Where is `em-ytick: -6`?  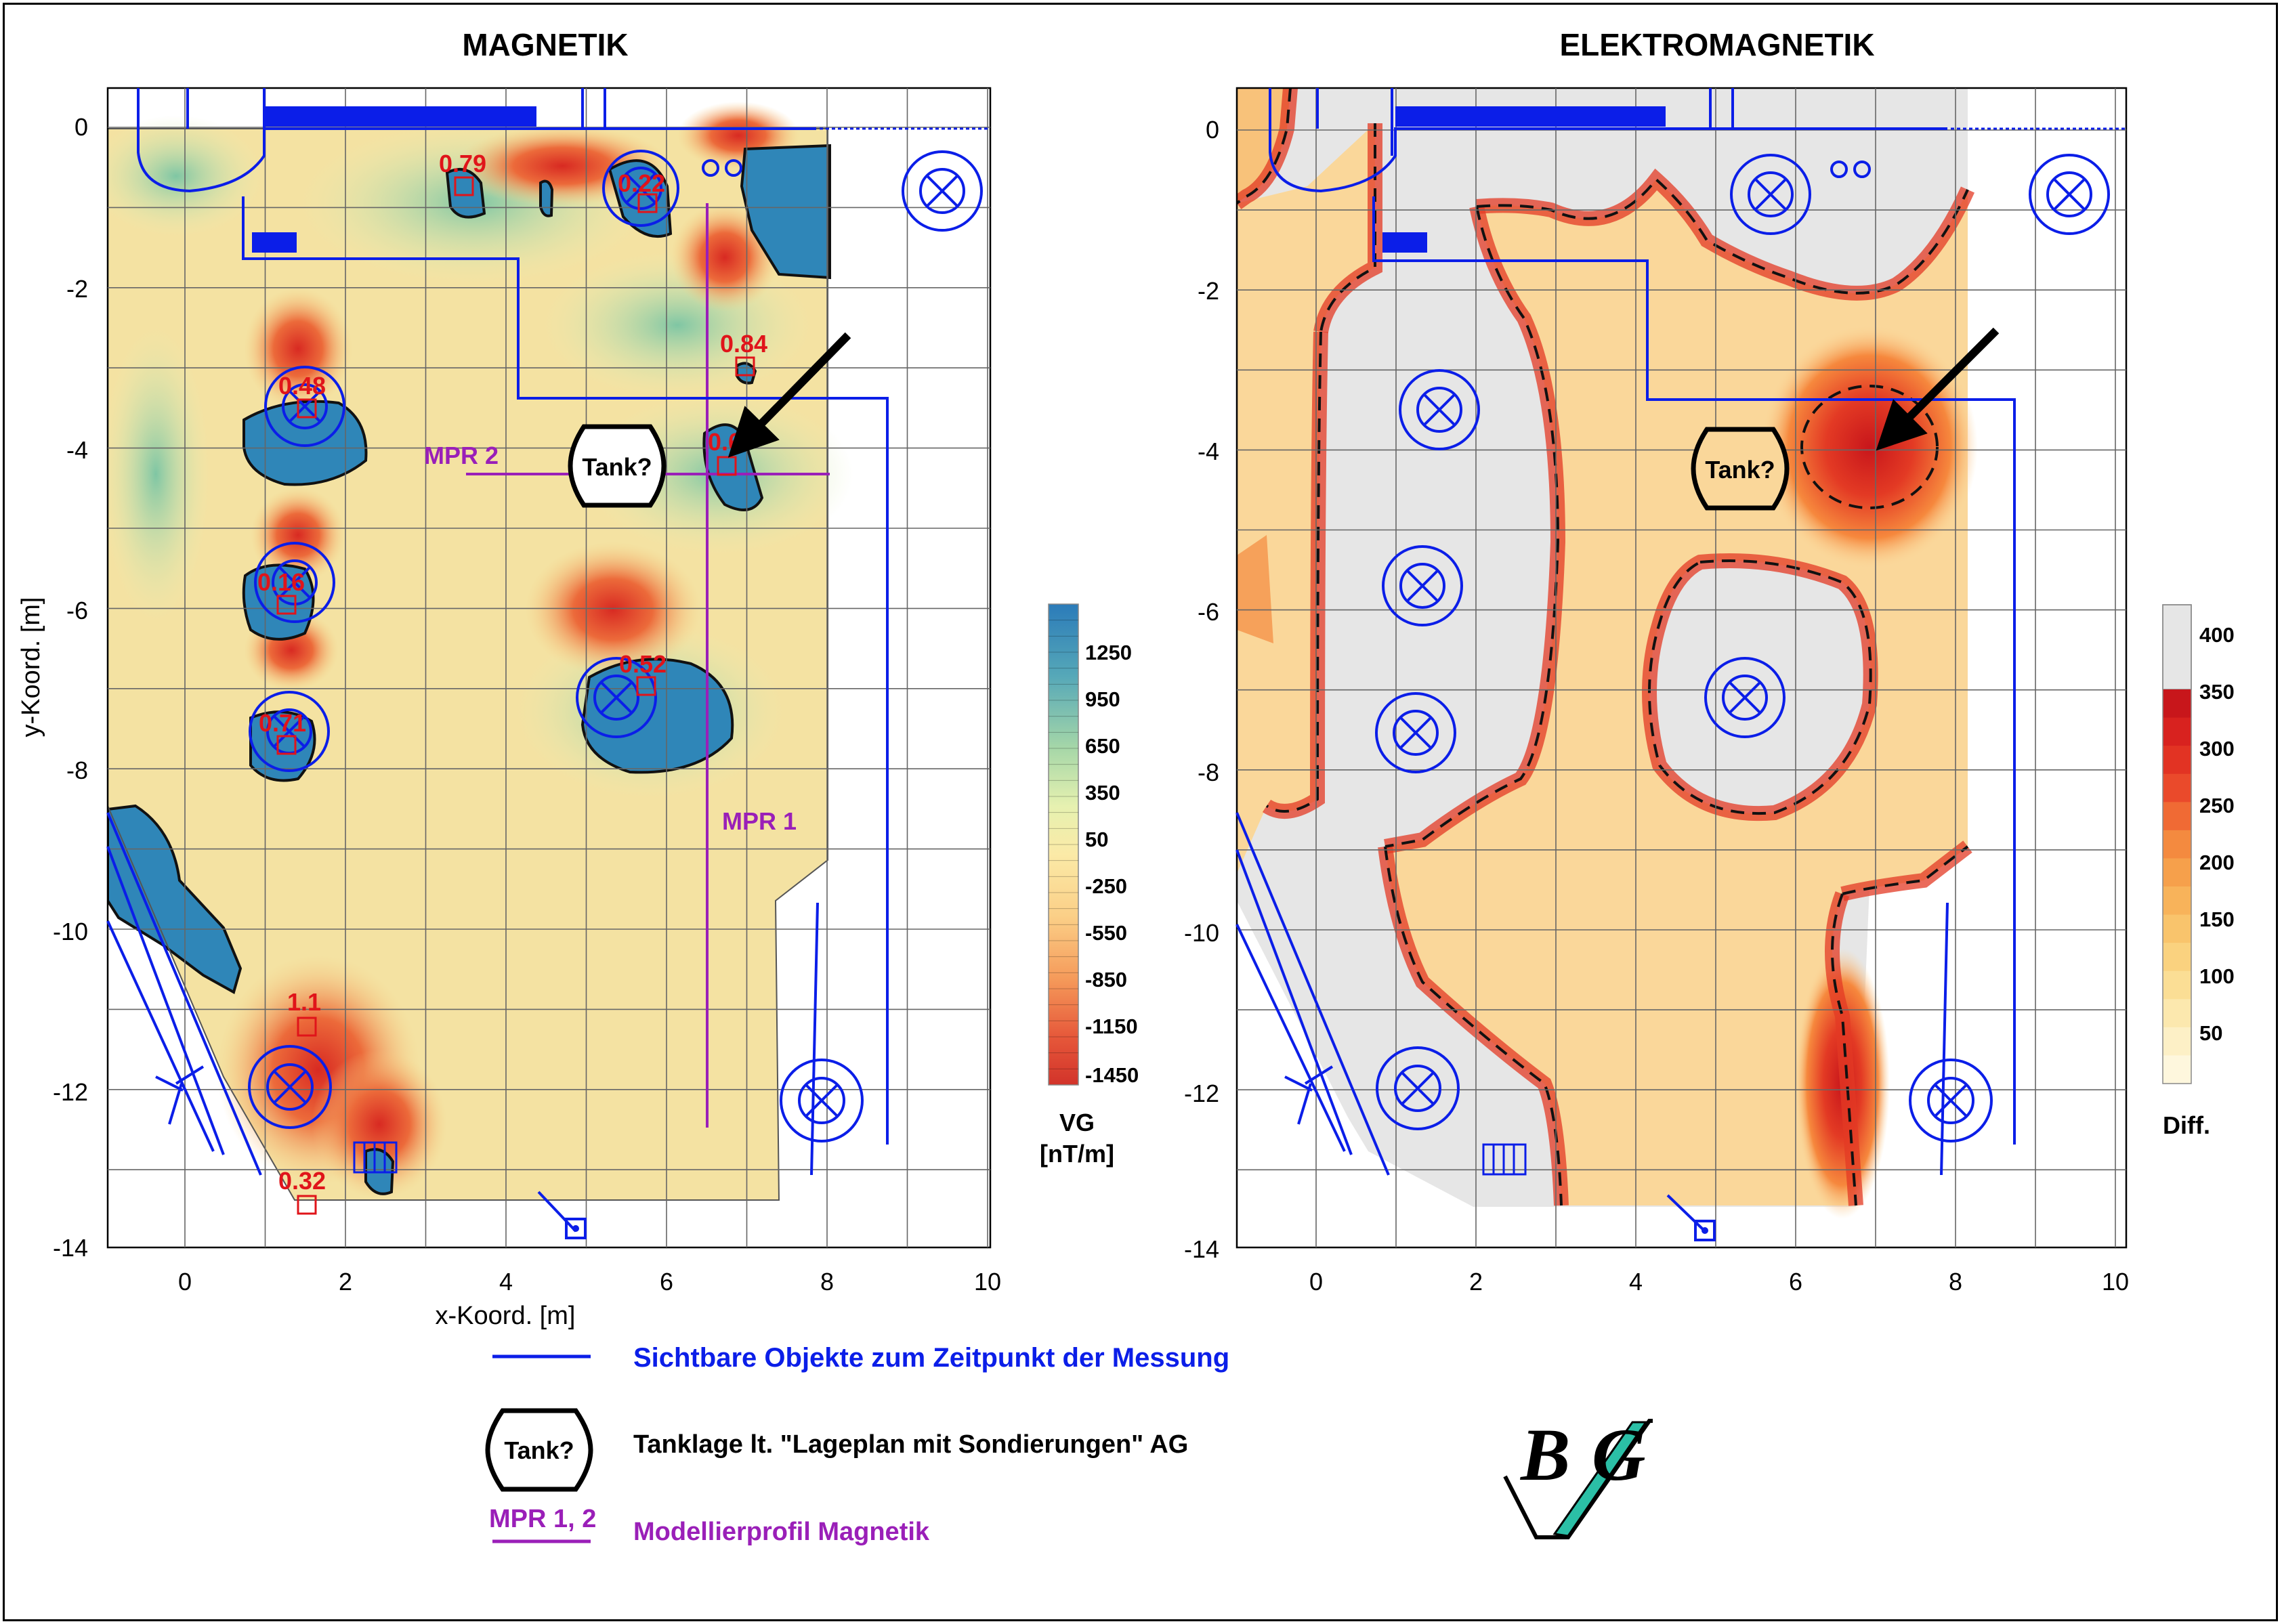
em-ytick: -6 is located at coordinates (1209, 612).